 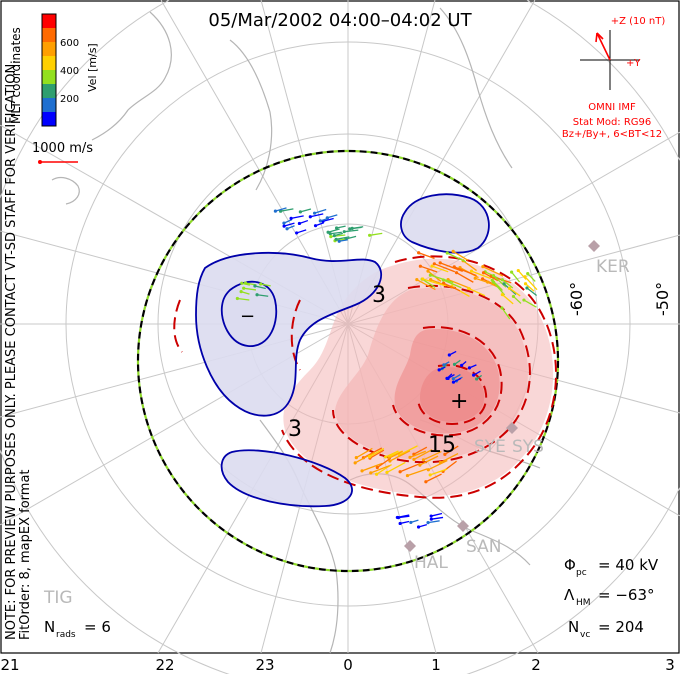 I want to click on imf-source: OMNI IMF, so click(x=612, y=107).